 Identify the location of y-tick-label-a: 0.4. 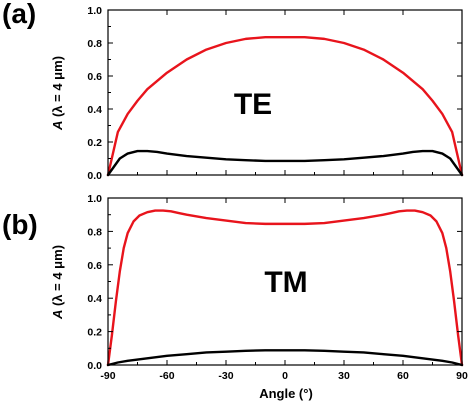
(94, 110).